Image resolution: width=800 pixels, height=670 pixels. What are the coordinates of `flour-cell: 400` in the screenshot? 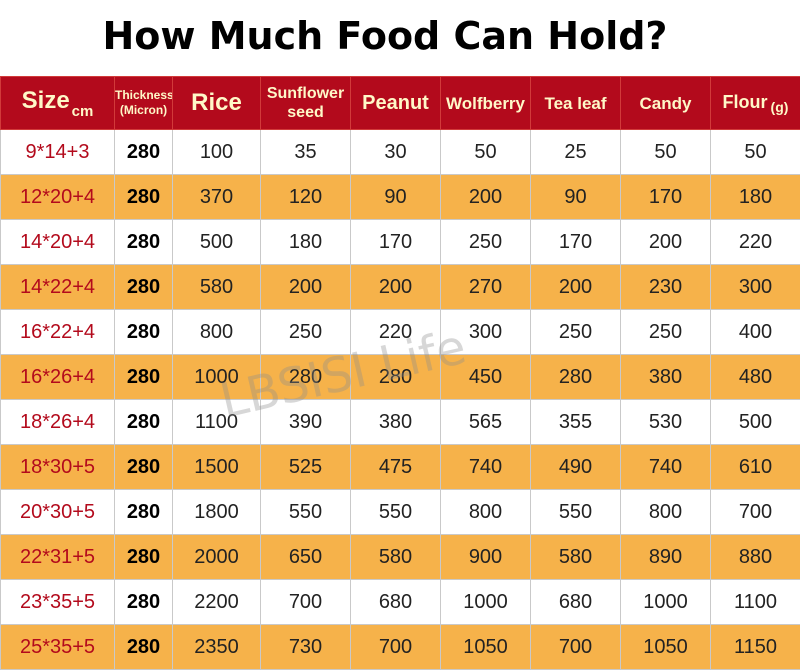 It's located at (755, 332).